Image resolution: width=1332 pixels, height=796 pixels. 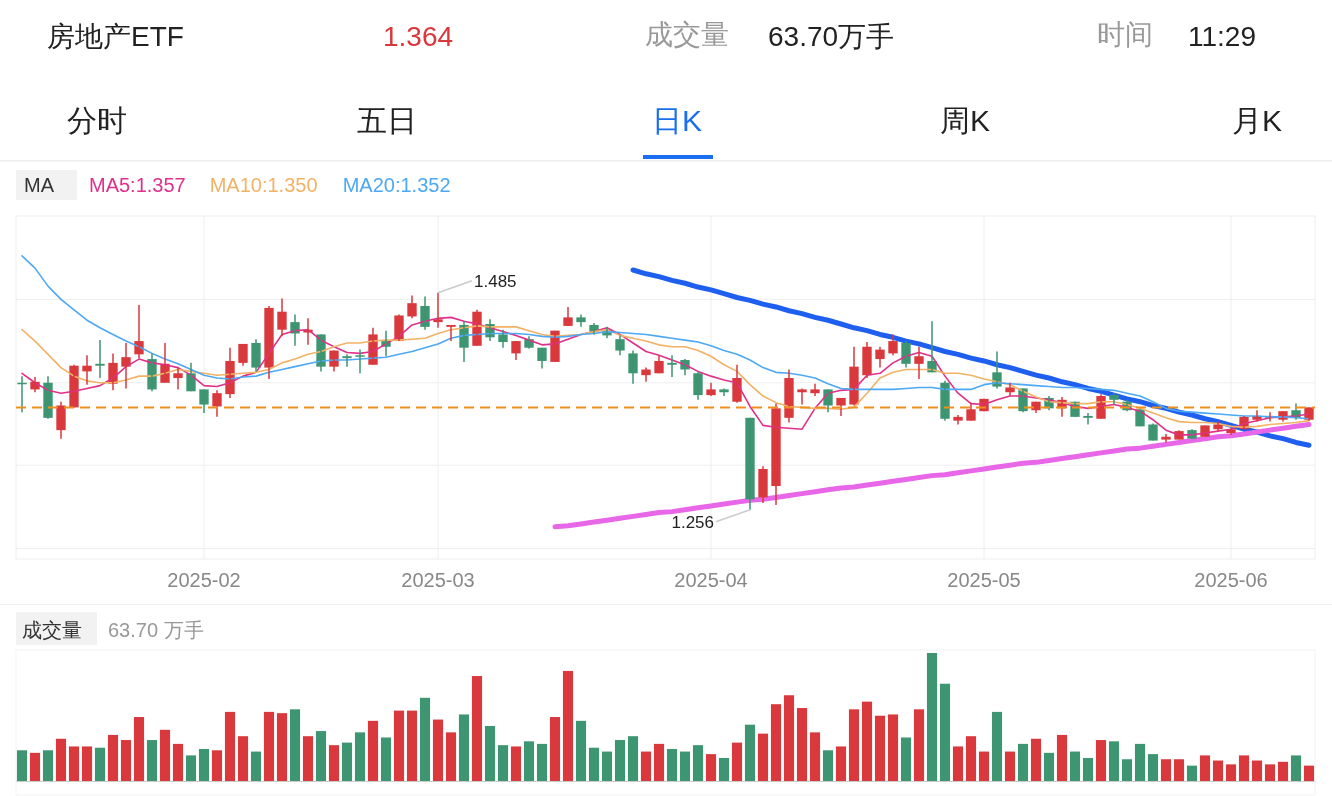 I want to click on text: 分时, so click(x=97, y=120).